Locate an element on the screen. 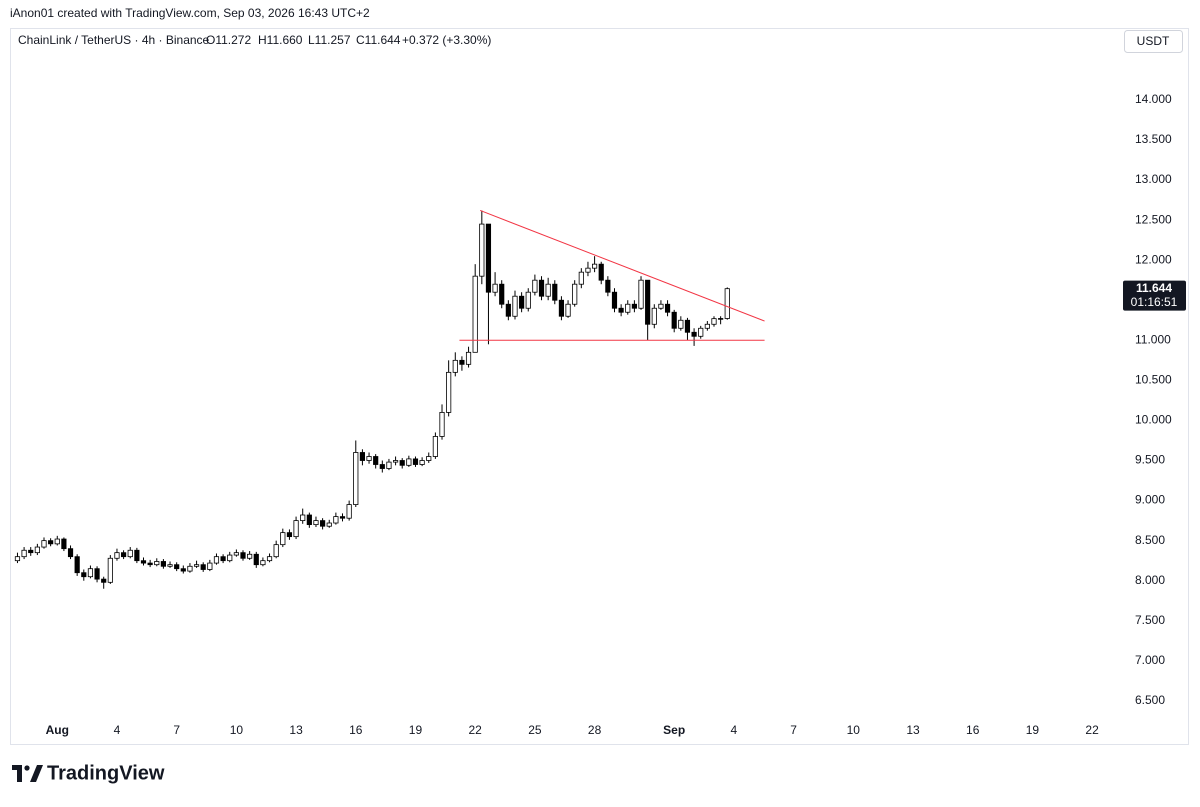 This screenshot has height=807, width=1200. y-tick-label: 9.500 is located at coordinates (1150, 460).